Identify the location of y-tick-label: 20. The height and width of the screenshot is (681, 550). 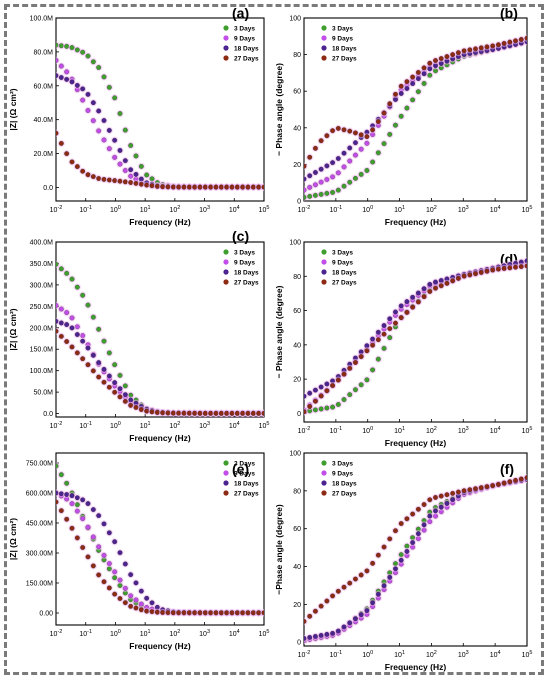
(297, 380).